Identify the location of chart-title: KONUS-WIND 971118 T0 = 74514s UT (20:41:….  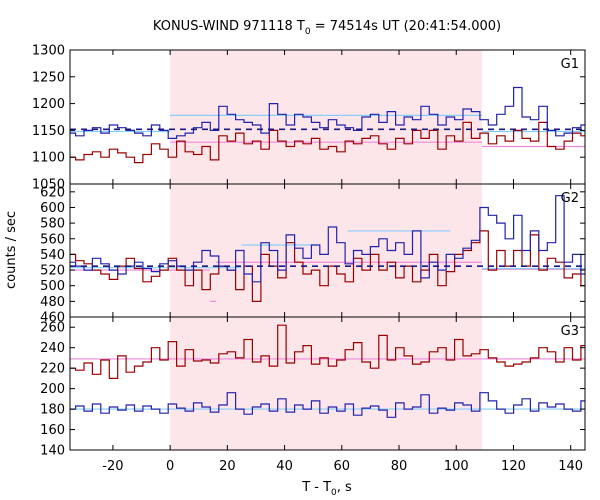
(327, 28).